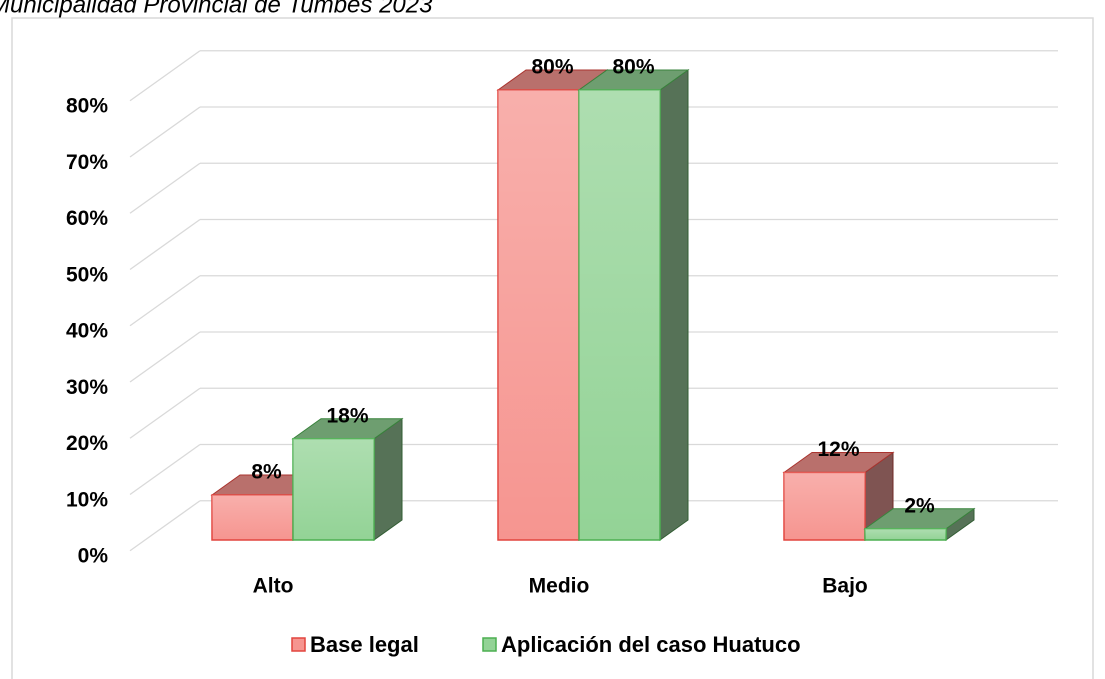 Image resolution: width=1105 pixels, height=679 pixels. Describe the element at coordinates (364, 644) in the screenshot. I see `legend-label: Base legal` at that location.